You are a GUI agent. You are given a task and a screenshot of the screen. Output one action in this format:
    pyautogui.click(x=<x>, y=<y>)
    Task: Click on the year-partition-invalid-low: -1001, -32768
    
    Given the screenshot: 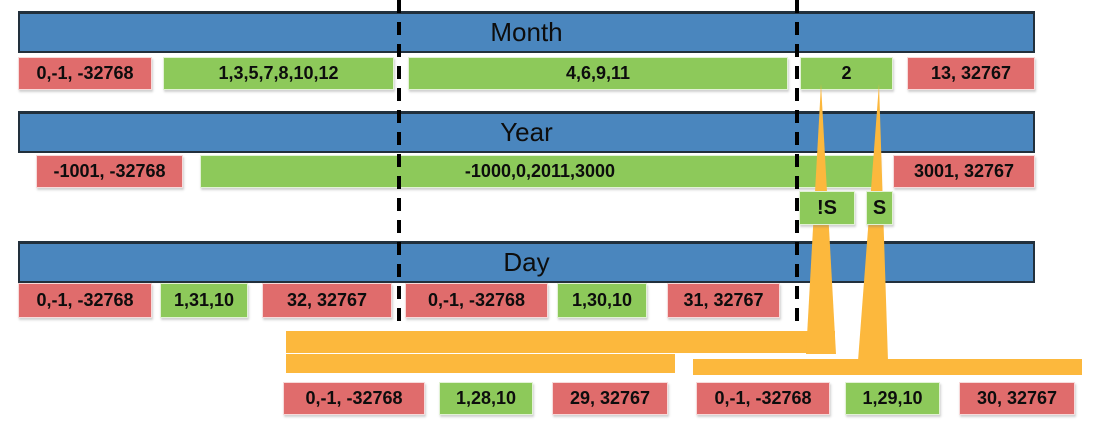 What is the action you would take?
    pyautogui.click(x=109, y=171)
    